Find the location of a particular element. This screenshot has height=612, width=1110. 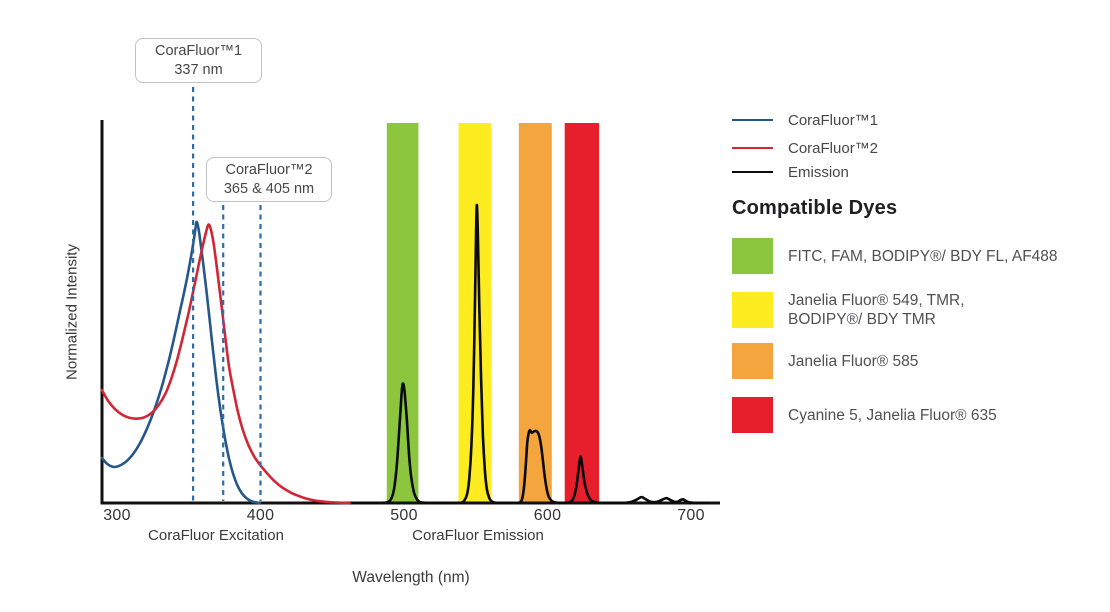

filter-band-red is located at coordinates (582, 313).